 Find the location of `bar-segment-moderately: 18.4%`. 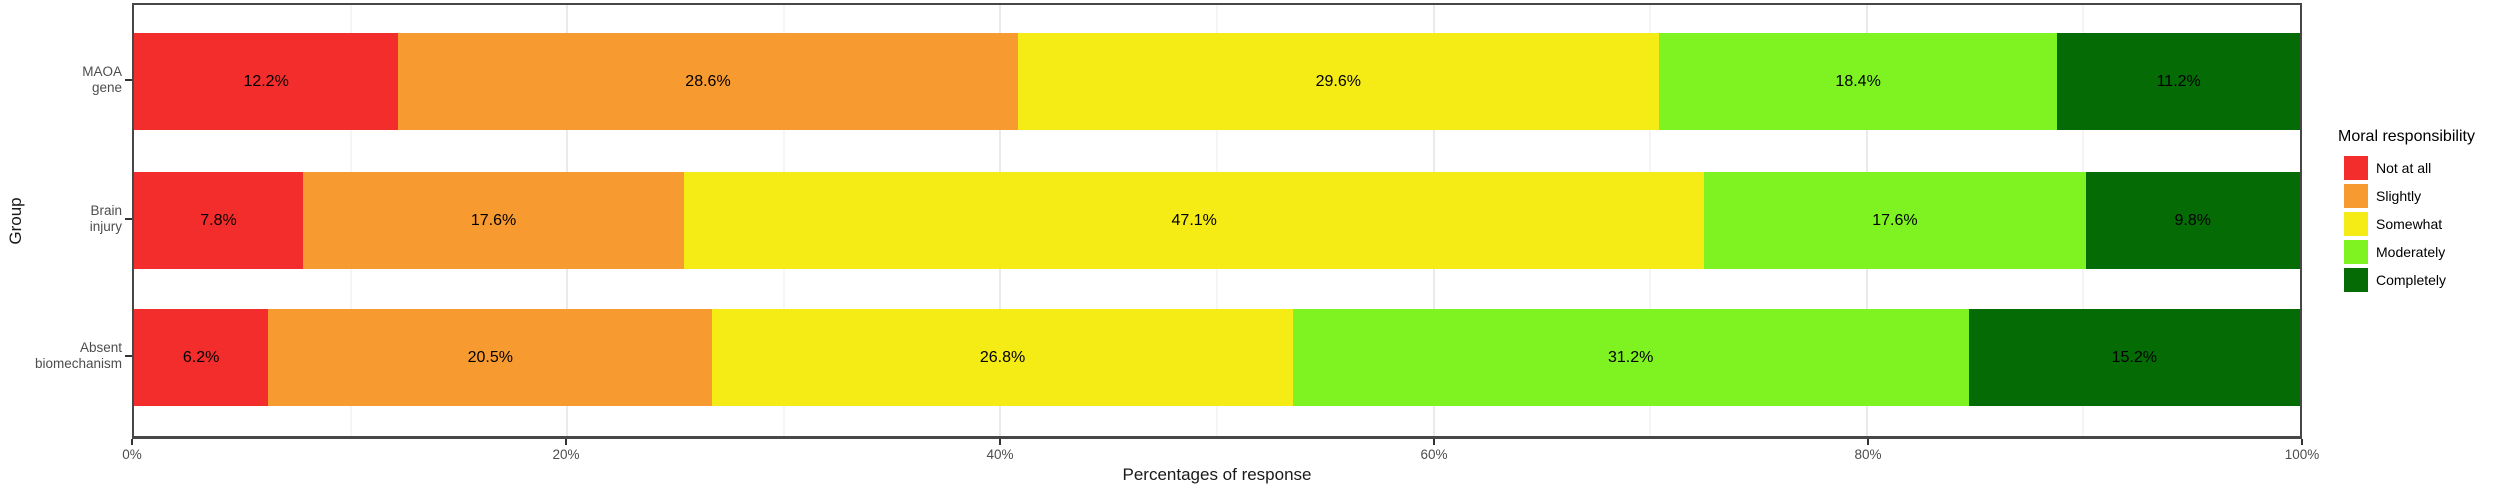

bar-segment-moderately: 18.4% is located at coordinates (1858, 81).